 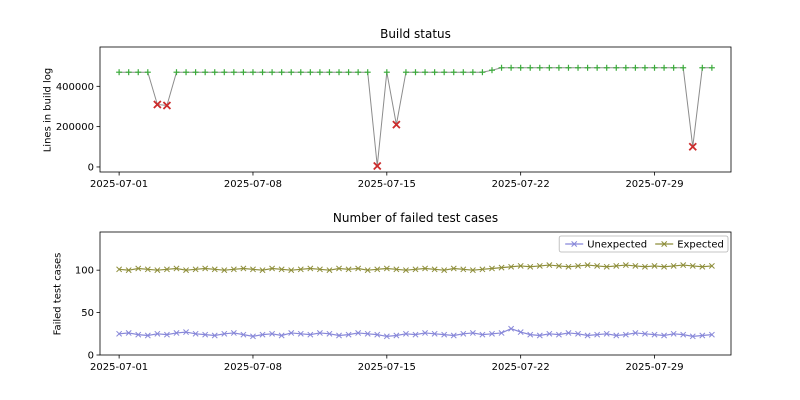 I want to click on x-tick-label: 2025-07-15, so click(x=387, y=367).